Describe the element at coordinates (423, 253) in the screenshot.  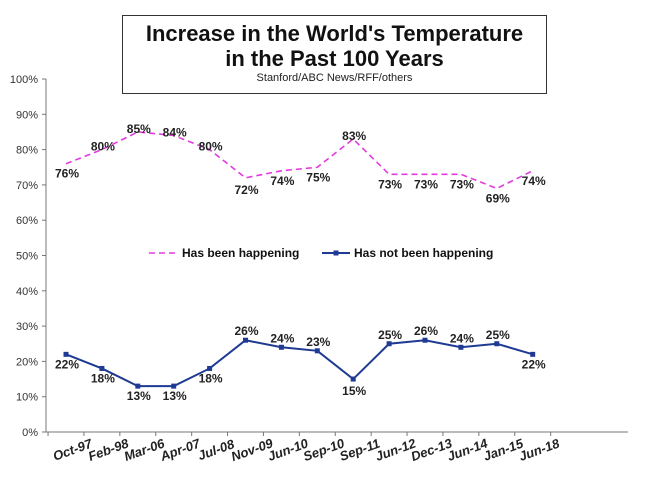
I see `legend-label-1: Has not been happening` at that location.